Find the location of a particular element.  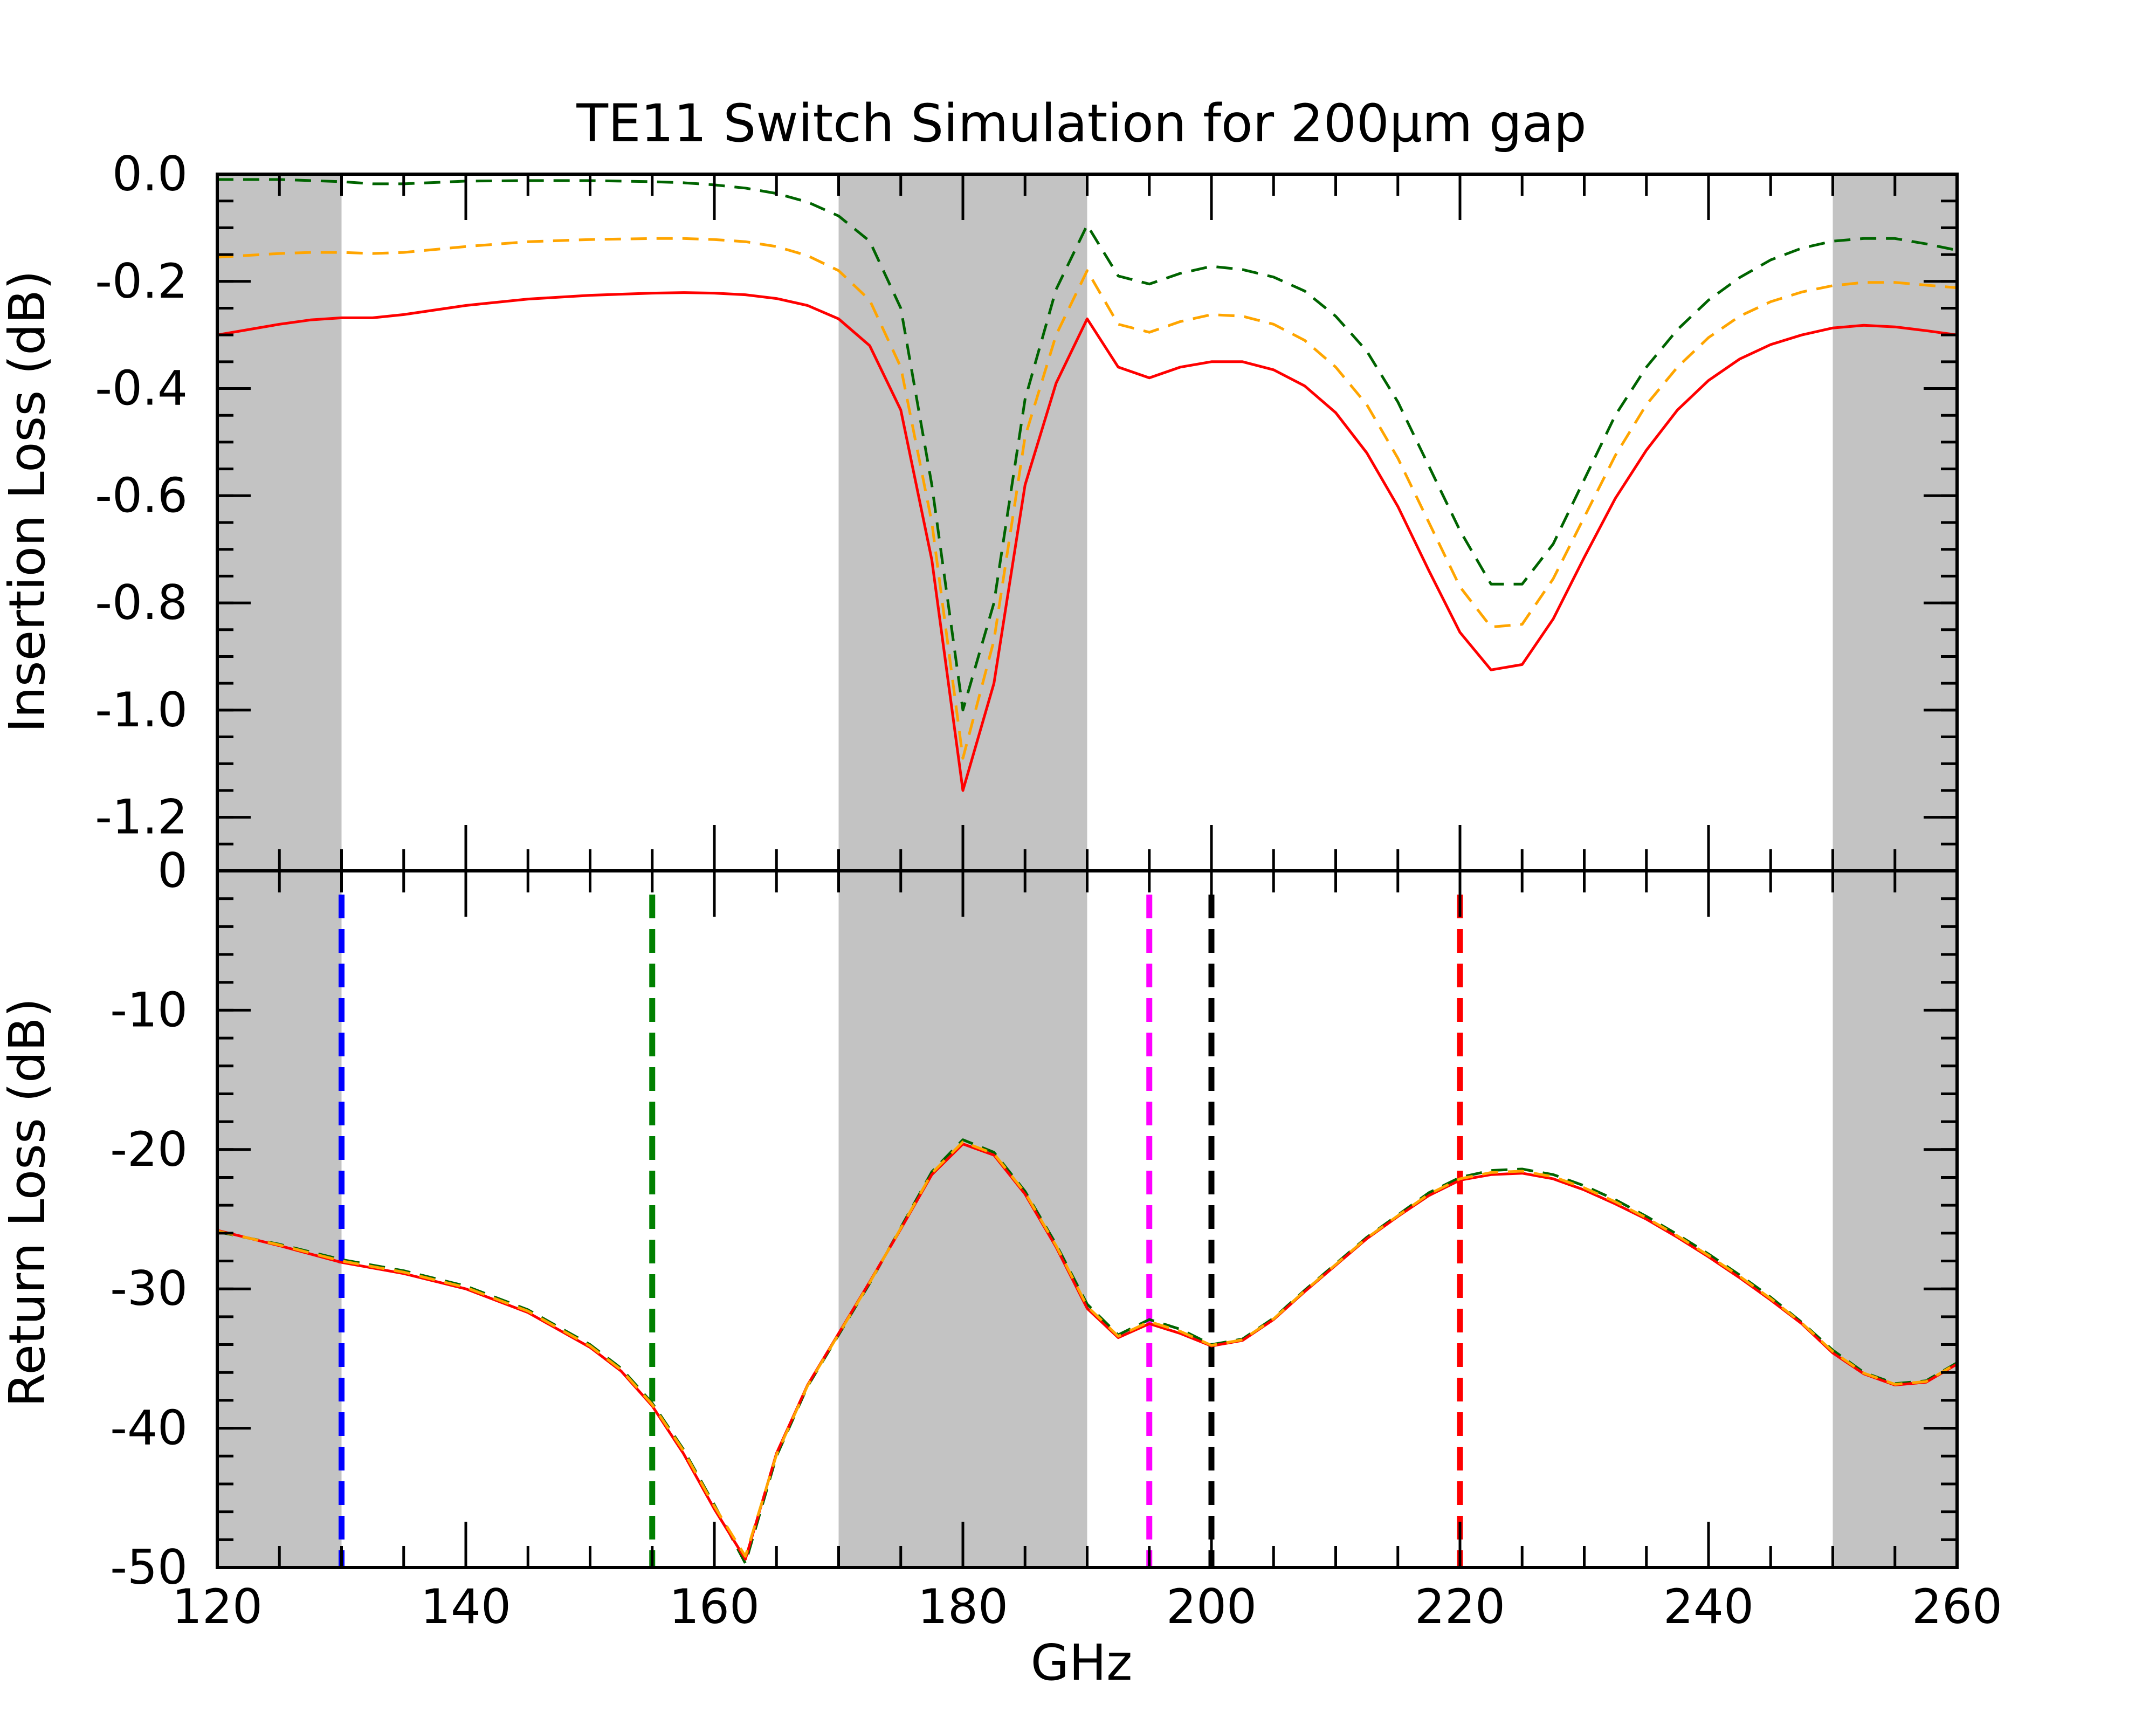

return-y-tick-label: -50 is located at coordinates (149, 1567).